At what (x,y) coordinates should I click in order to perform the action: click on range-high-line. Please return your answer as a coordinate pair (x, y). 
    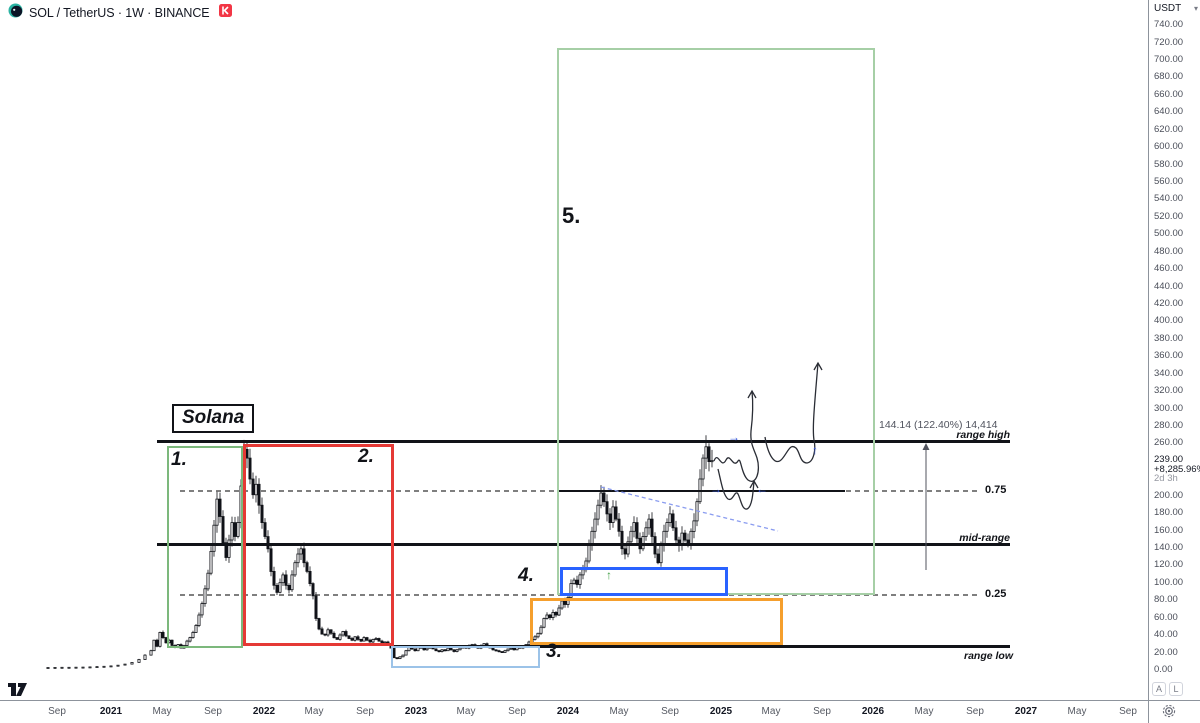
    Looking at the image, I should click on (583, 441).